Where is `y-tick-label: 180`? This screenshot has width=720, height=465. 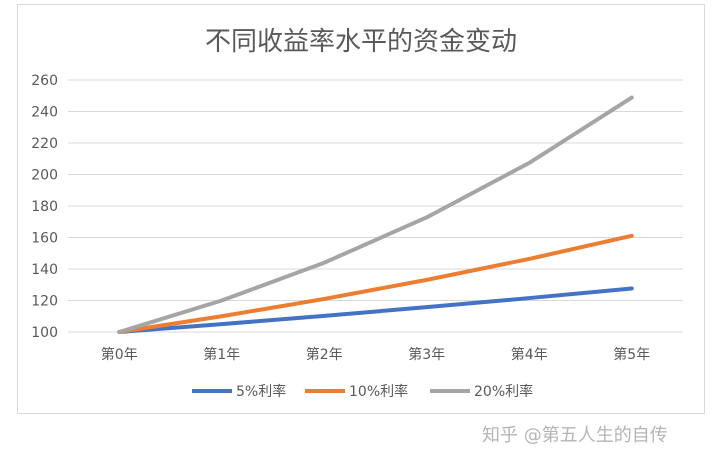 y-tick-label: 180 is located at coordinates (44, 207).